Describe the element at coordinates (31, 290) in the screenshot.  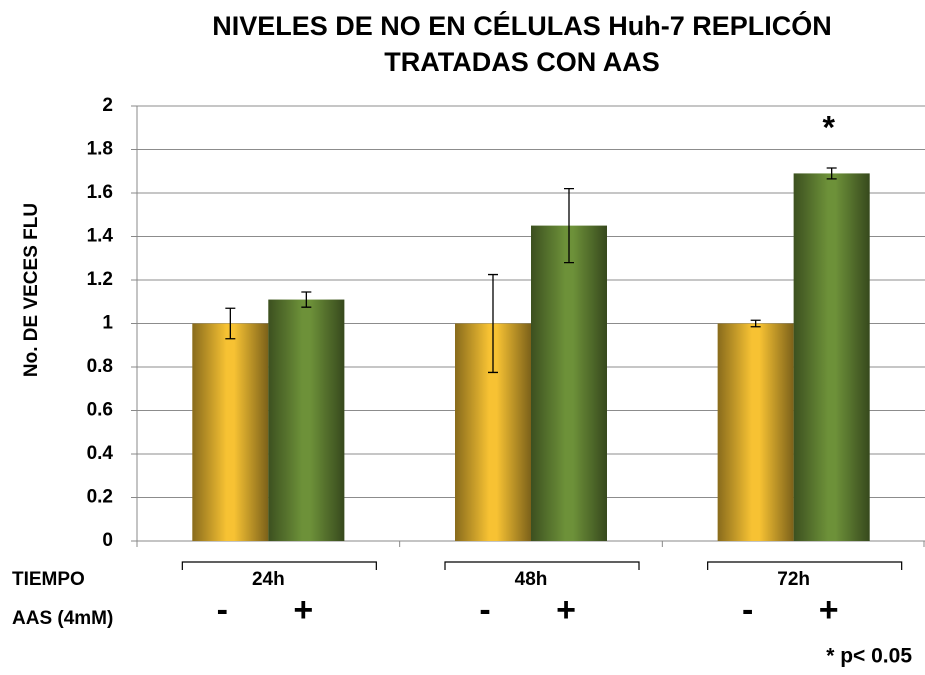
I see `y-axis-label: No. DE VECES FLU` at that location.